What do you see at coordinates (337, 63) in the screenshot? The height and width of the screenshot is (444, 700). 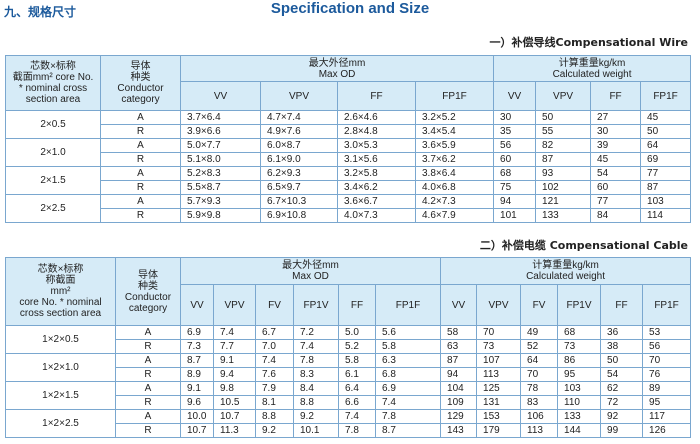 I see `header-line: 最大外径mm` at bounding box center [337, 63].